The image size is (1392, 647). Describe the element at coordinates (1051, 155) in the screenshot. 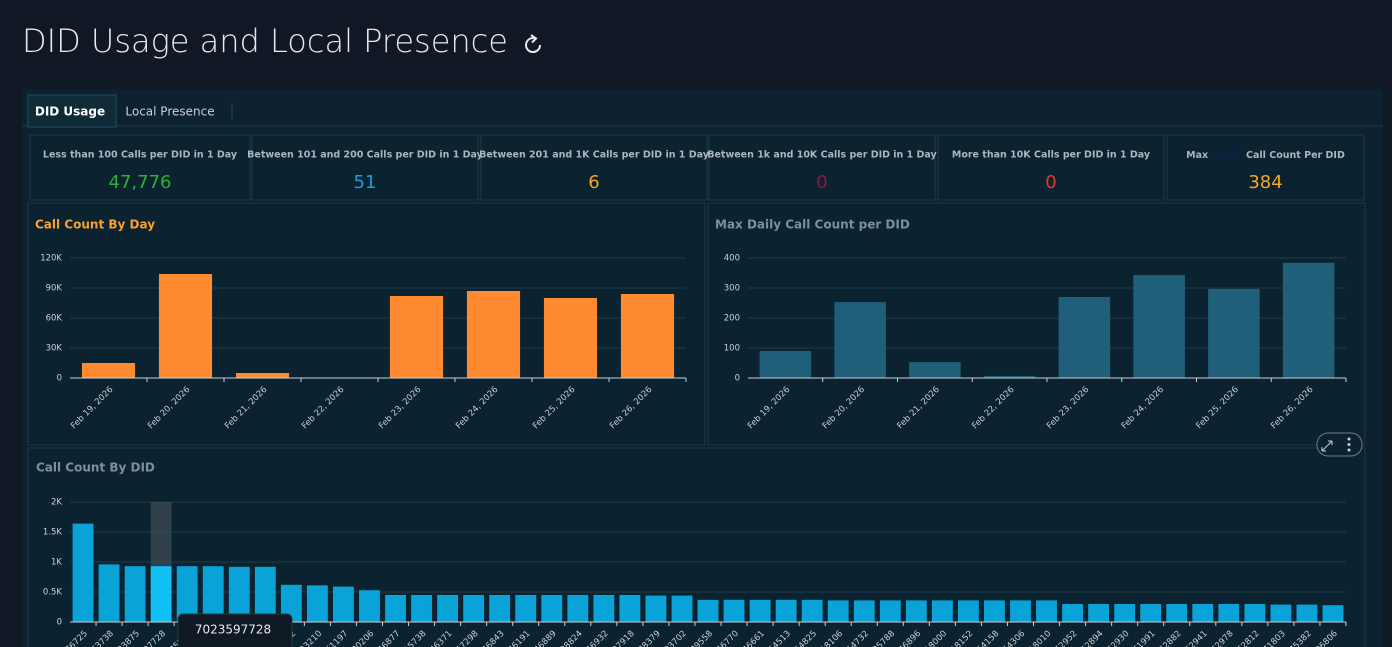

I see `kpi-label: More than 10K Calls per DID in 1 Day` at that location.